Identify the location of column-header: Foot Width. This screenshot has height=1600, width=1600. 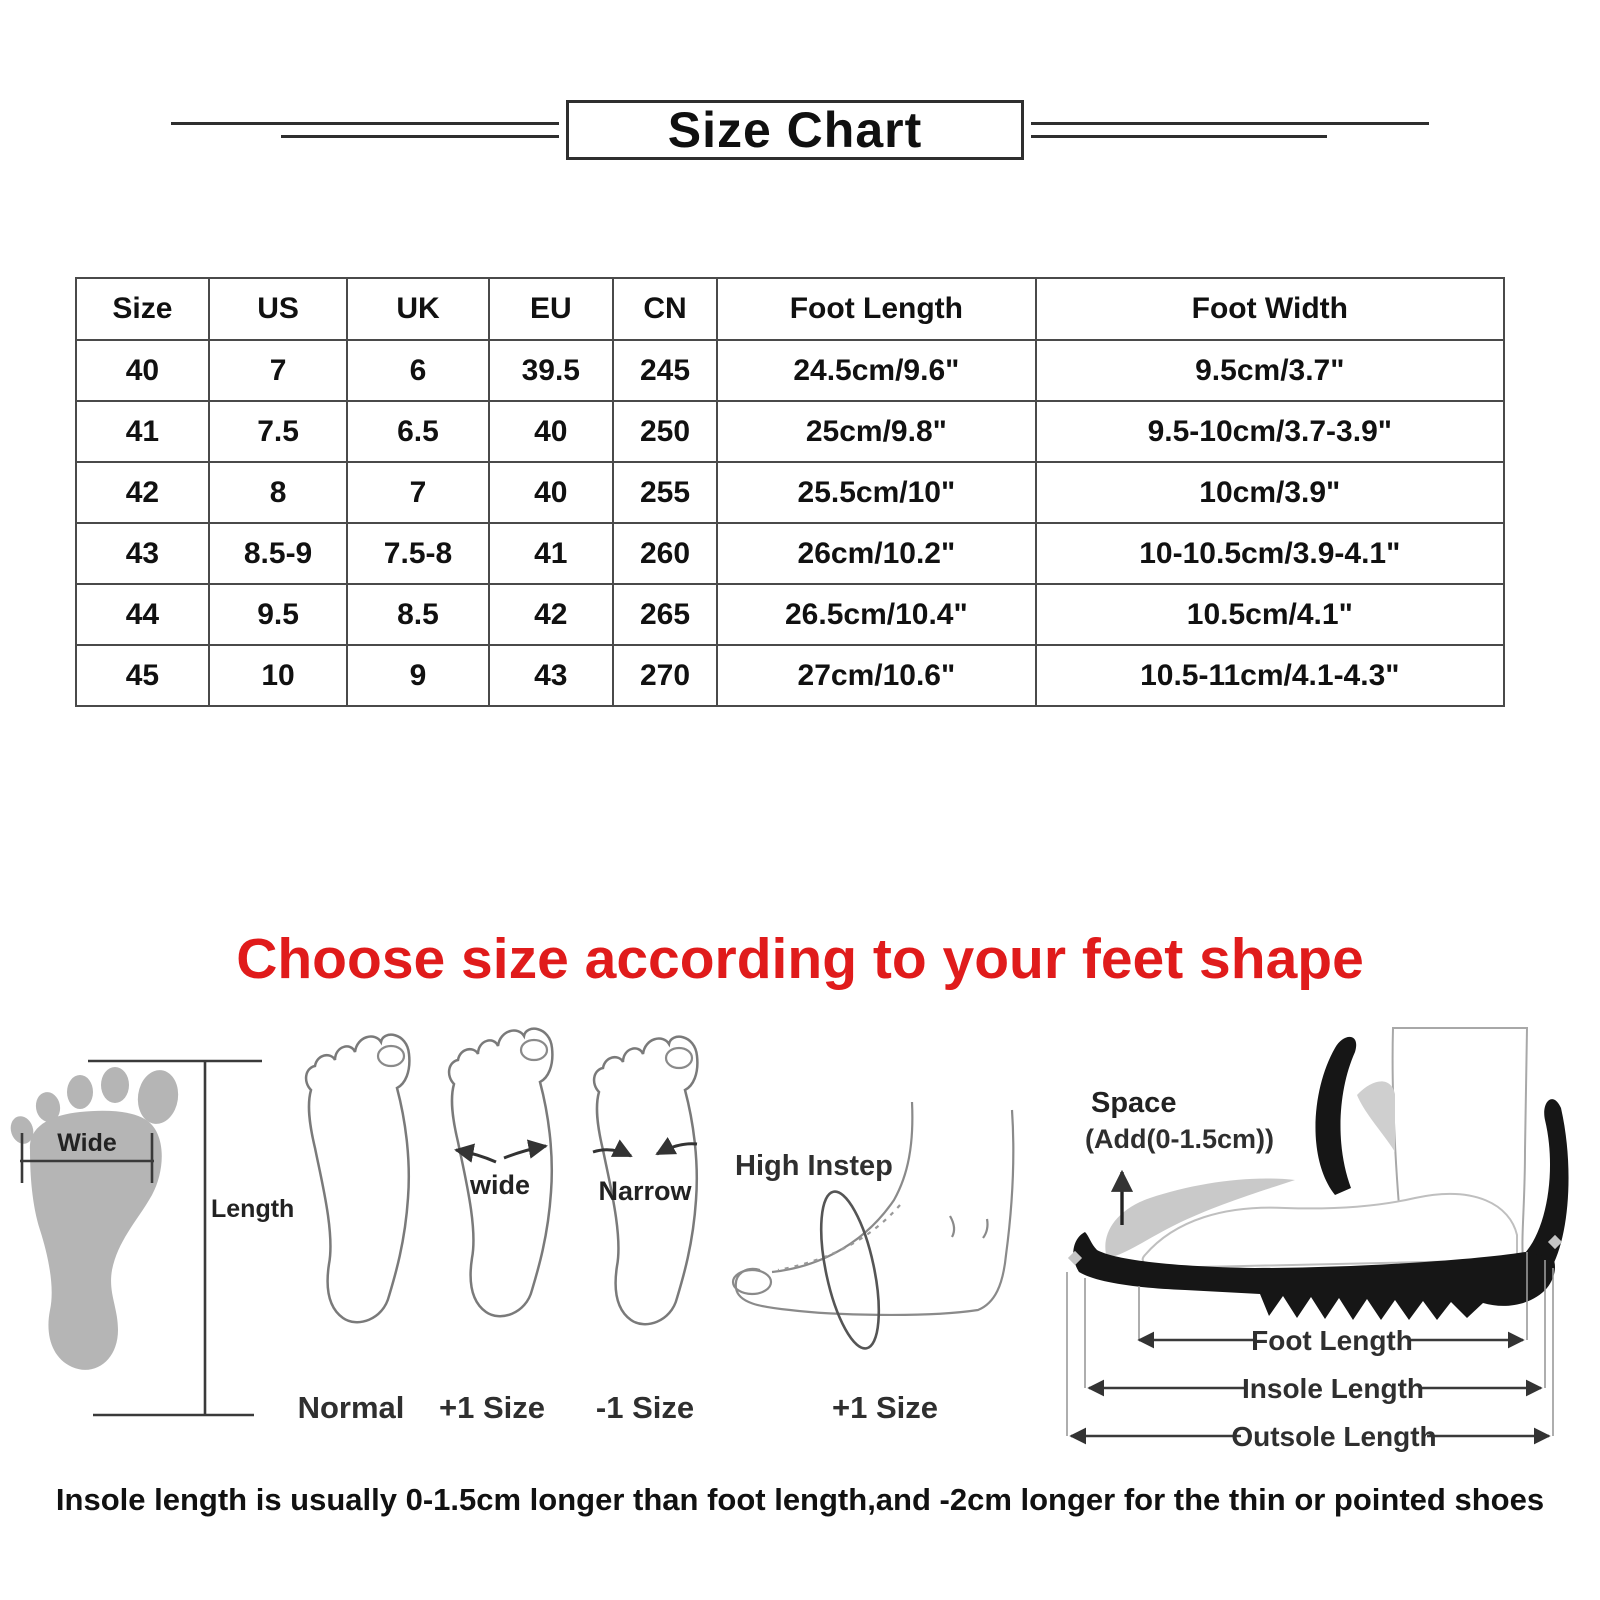
(1270, 309).